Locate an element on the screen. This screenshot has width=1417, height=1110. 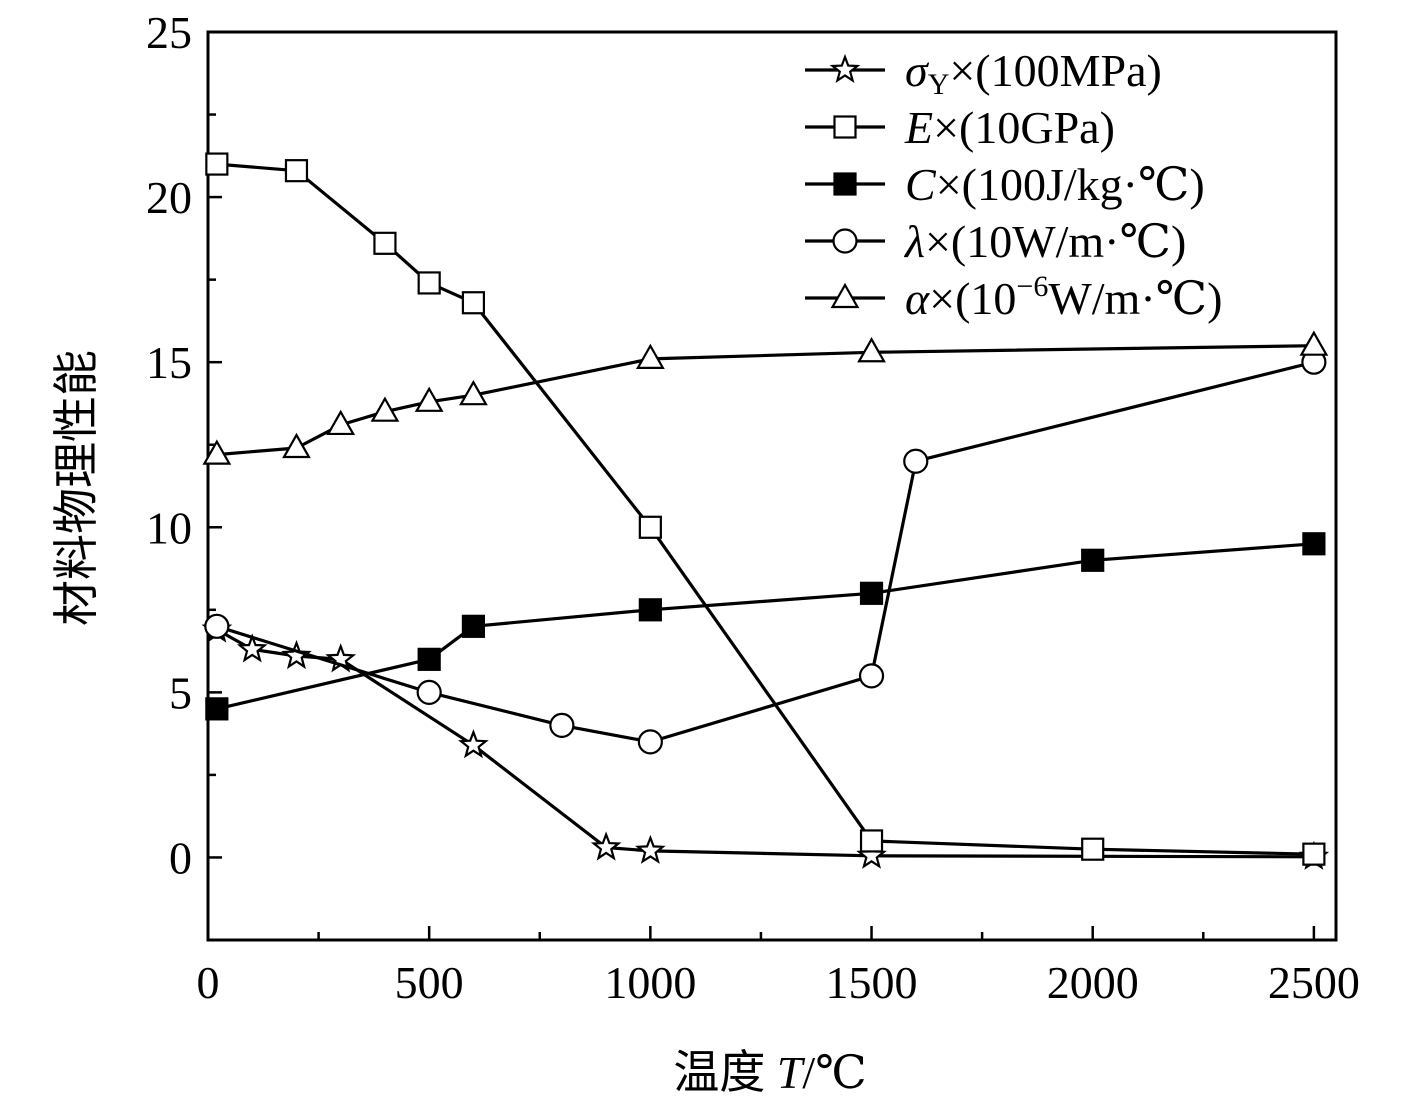
legend-symbol: C is located at coordinates (921, 184).